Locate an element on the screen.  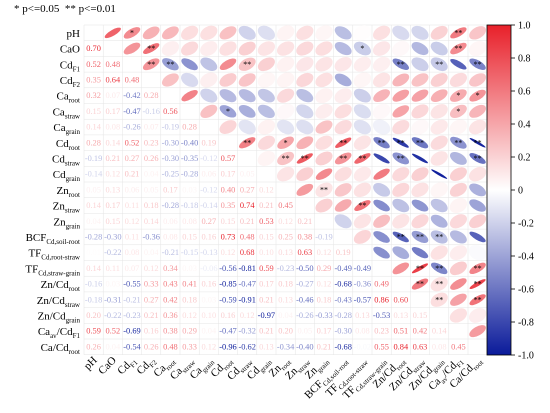
correlation-value: -0.57 is located at coordinates (362, 299).